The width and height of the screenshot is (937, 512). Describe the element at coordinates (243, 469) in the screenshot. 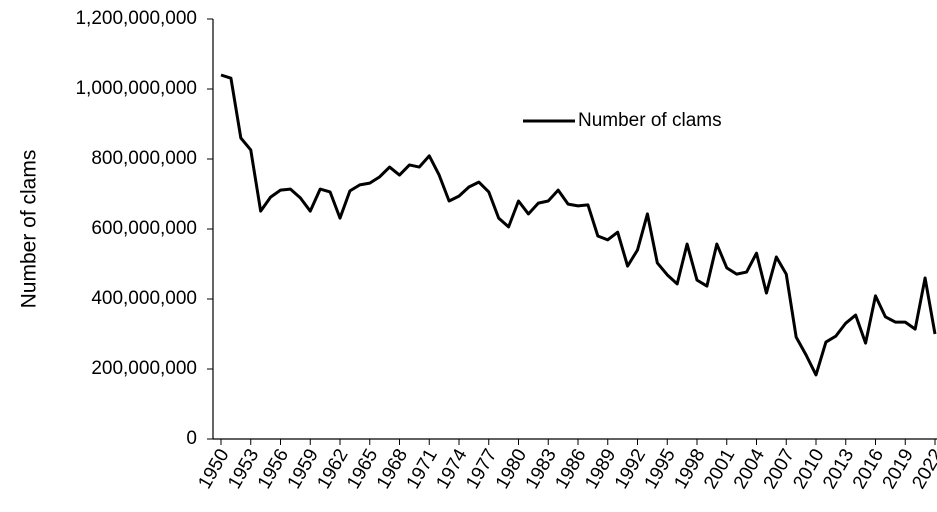

I see `x-tick-label: 1953` at that location.